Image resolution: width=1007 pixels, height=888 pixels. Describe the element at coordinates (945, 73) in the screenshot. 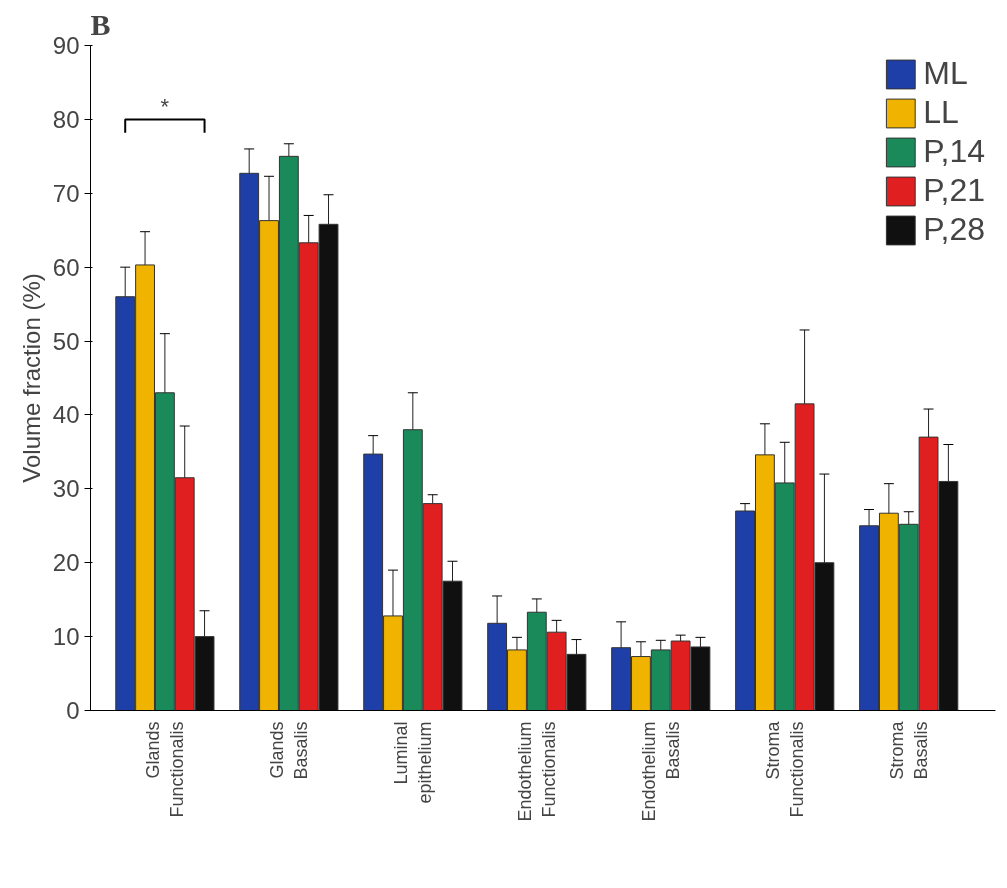

I see `legend-label: ML` at that location.